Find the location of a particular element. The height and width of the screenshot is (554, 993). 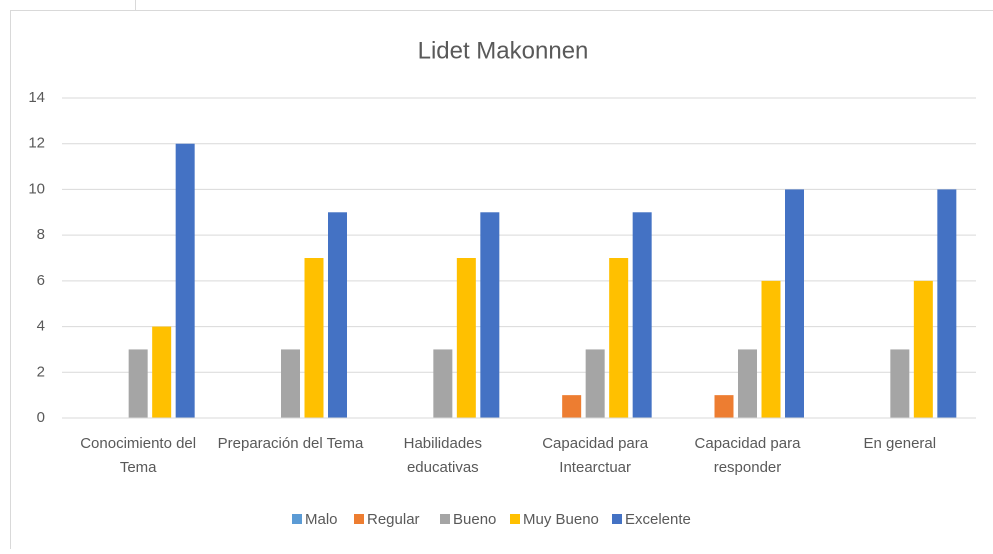

x-tick-label: Capacidad para responder is located at coordinates (747, 456).